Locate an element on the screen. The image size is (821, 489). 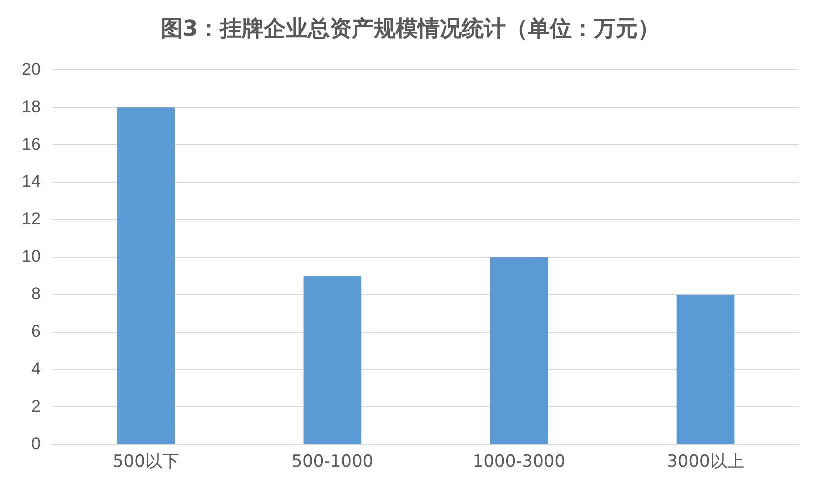
x-tick-label: 1000-3000 is located at coordinates (519, 462).